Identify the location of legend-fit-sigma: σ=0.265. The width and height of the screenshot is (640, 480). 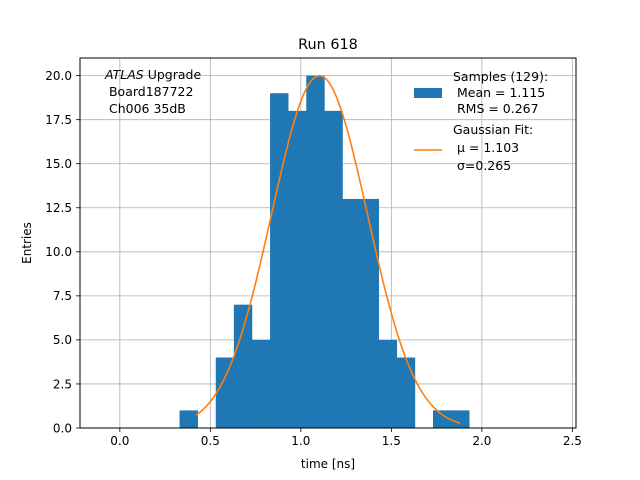
(482, 165).